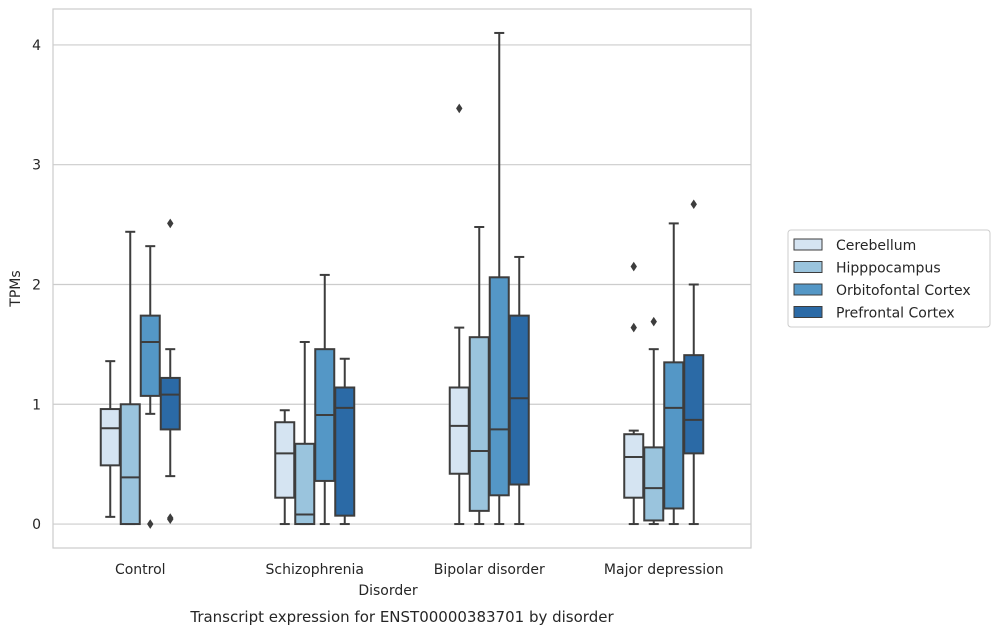  I want to click on legend-item: Prefrontal Cortex, so click(874, 314).